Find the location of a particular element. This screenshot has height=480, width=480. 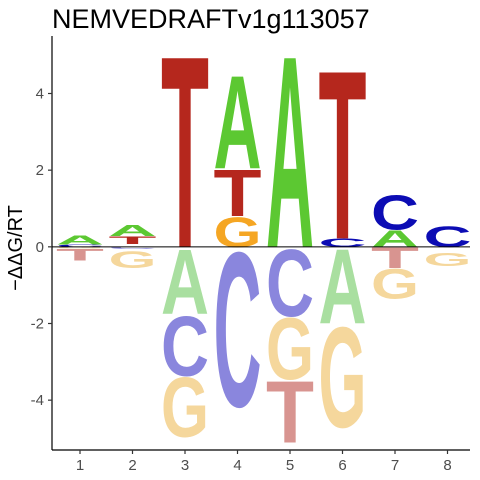

y-tick-label: 0 is located at coordinates (40, 247).